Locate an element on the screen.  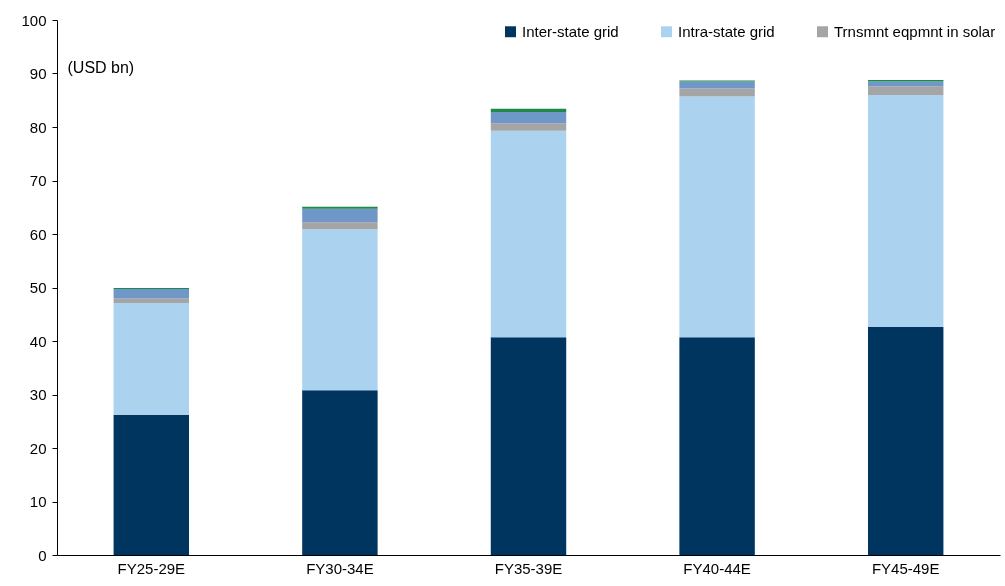
y-tick-label: 40 is located at coordinates (38, 341).